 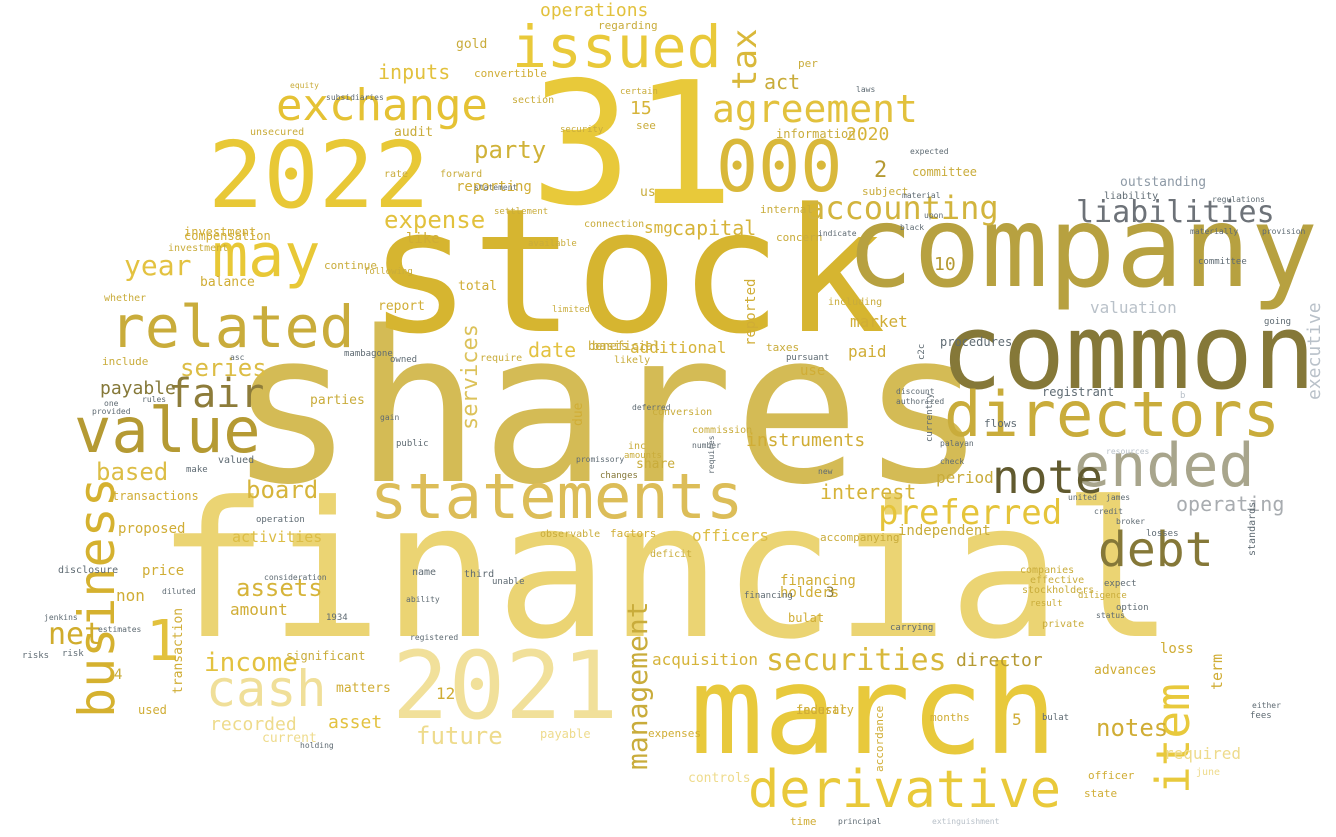 I want to click on word: director, so click(x=999, y=660).